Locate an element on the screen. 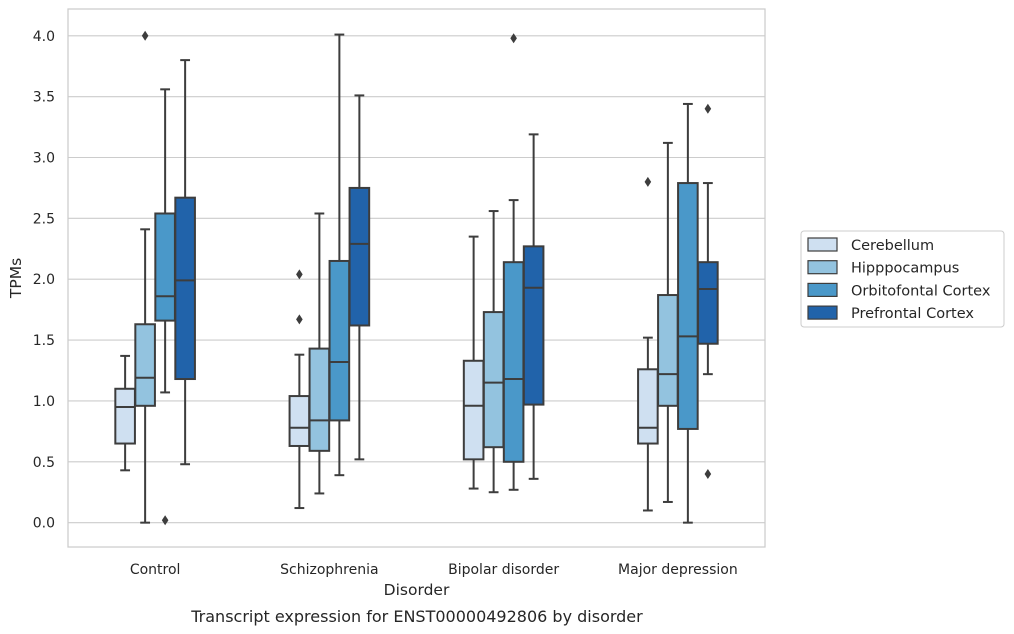 The image size is (1014, 634). y-tick-label: 2.0 is located at coordinates (44, 280).